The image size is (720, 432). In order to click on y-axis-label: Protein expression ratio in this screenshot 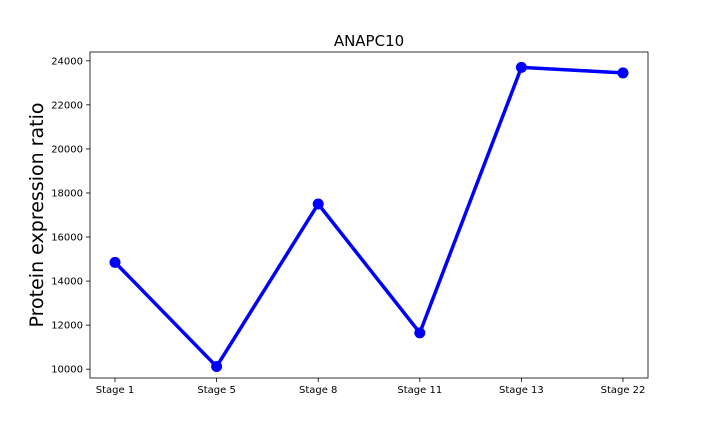, I will do `click(37, 215)`.